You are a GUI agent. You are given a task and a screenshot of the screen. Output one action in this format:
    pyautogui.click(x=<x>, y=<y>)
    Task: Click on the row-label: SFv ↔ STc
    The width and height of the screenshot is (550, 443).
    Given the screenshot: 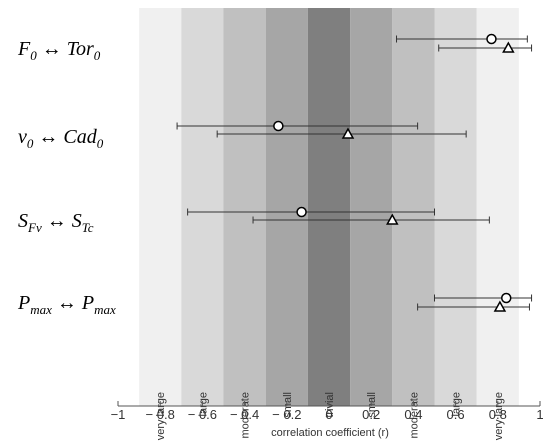 What is the action you would take?
    pyautogui.click(x=56, y=222)
    